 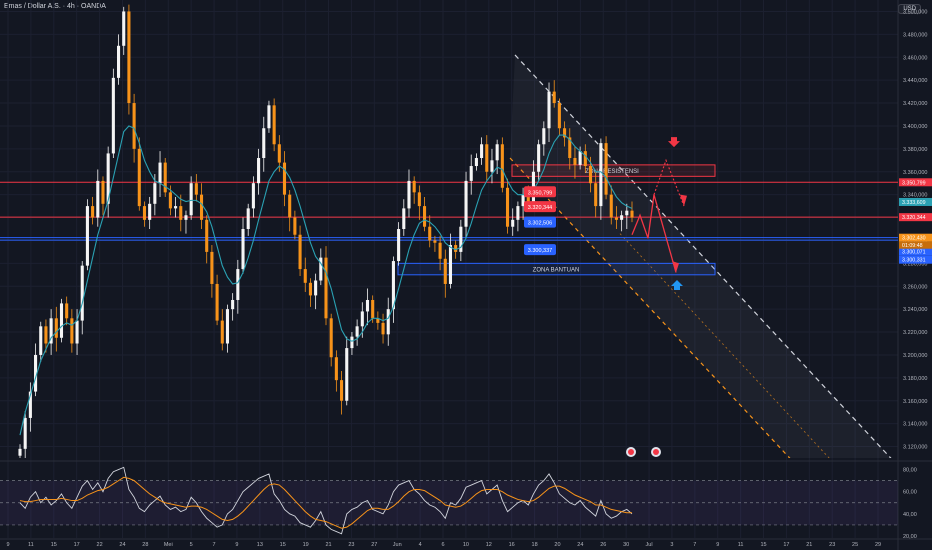 I want to click on time-tick-label: 30, so click(x=626, y=545).